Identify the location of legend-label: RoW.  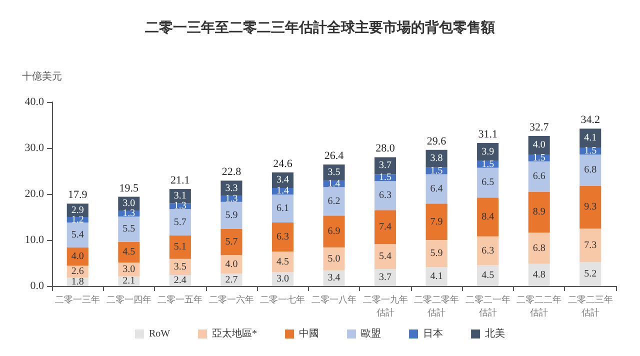
(159, 334).